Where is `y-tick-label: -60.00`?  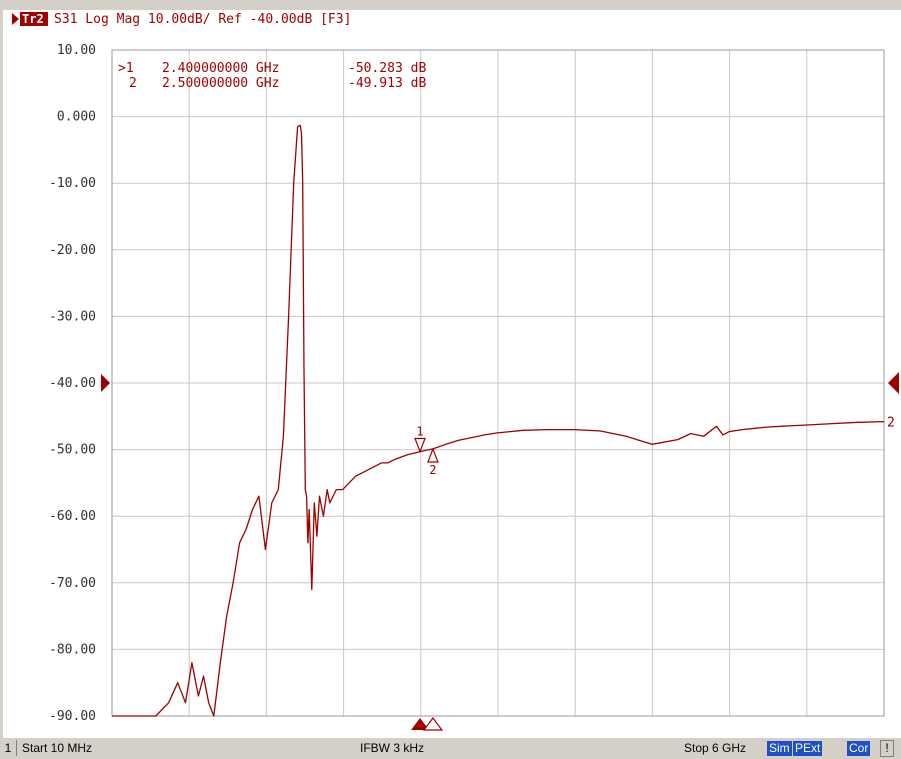
y-tick-label: -60.00 is located at coordinates (72, 516).